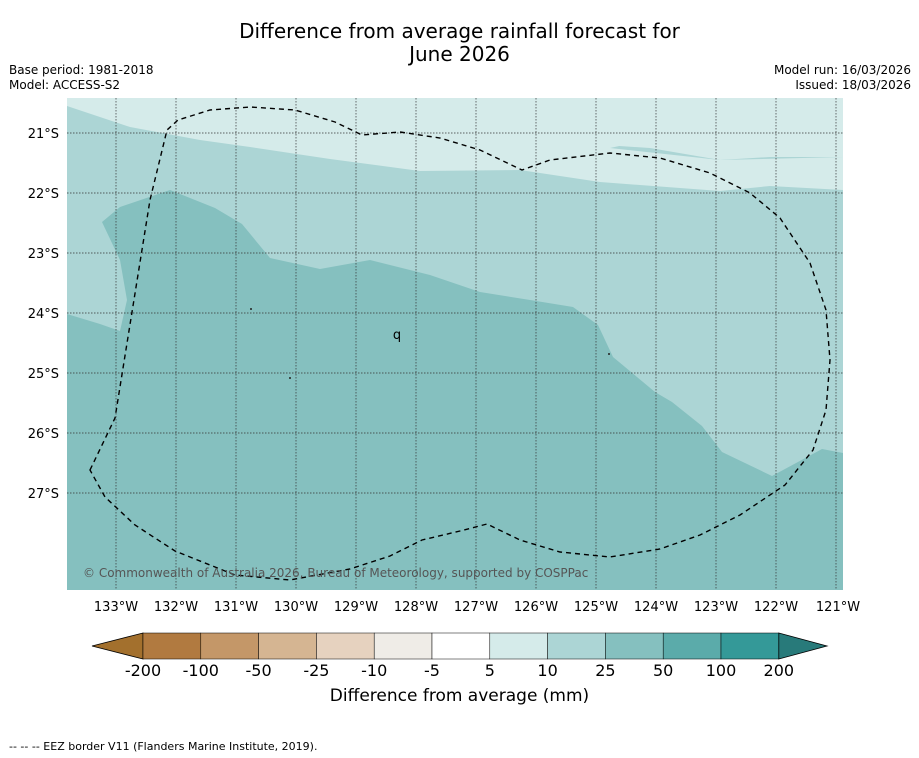 The image size is (919, 758). Describe the element at coordinates (721, 670) in the screenshot. I see `colorbar-tick-label: 100` at that location.